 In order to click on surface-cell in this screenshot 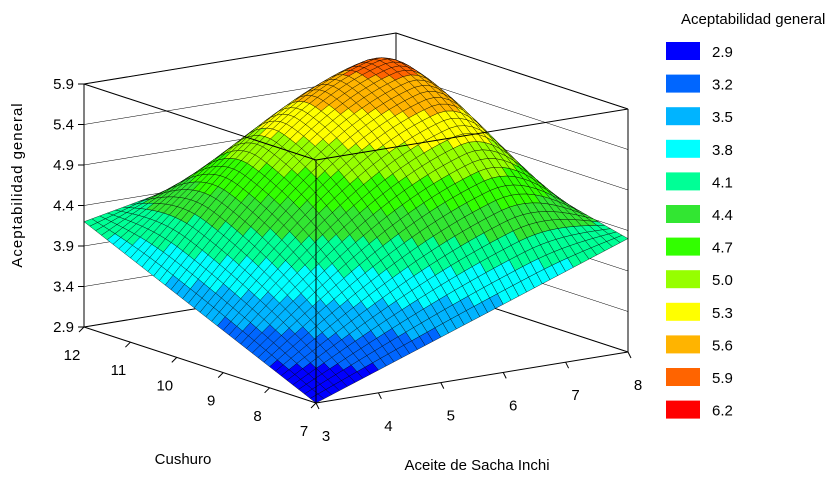, I will do `click(317, 398)`.